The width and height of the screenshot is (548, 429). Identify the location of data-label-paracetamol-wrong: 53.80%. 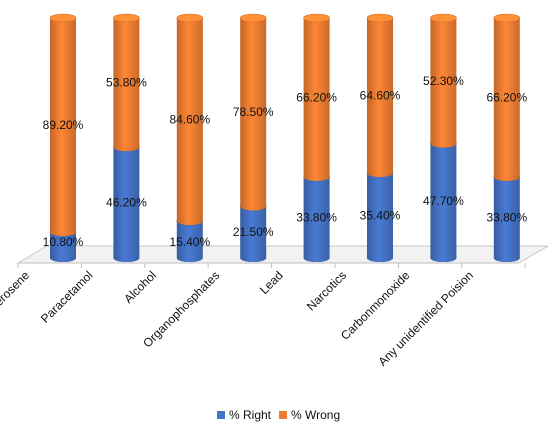
(126, 83).